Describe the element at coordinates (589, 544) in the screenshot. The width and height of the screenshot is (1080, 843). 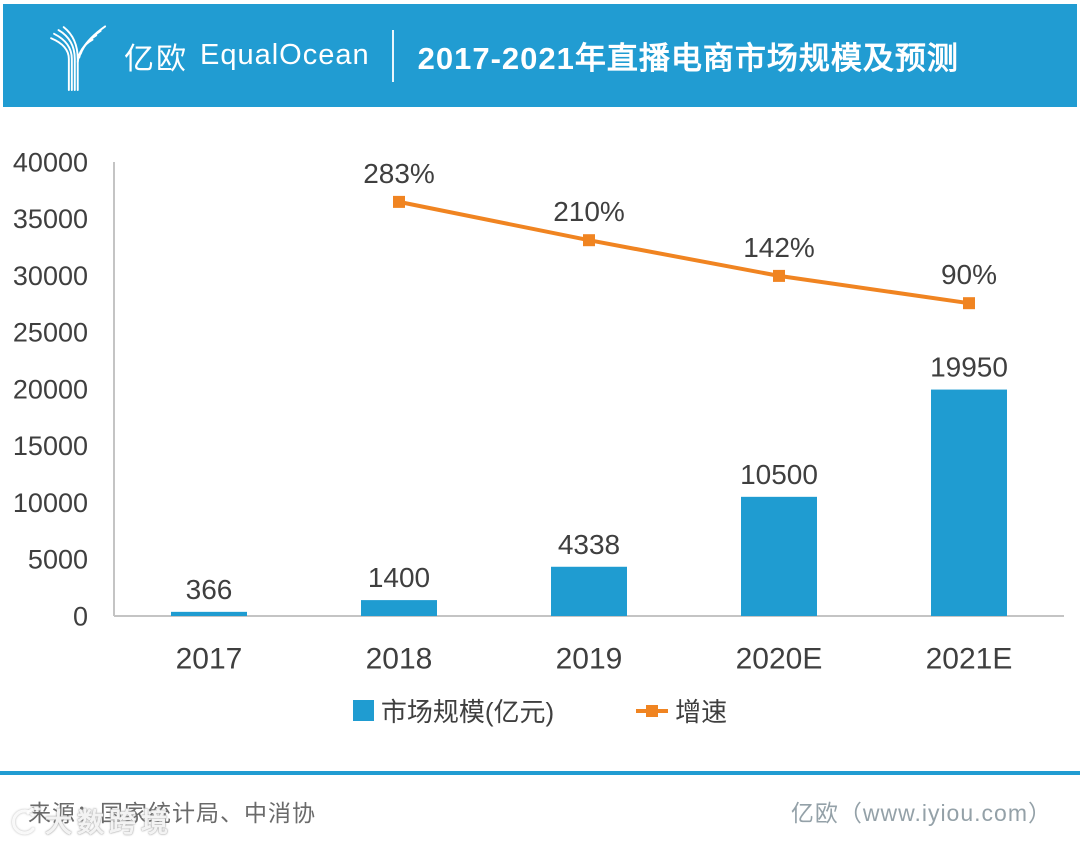
I see `bar-value-label: 4338` at that location.